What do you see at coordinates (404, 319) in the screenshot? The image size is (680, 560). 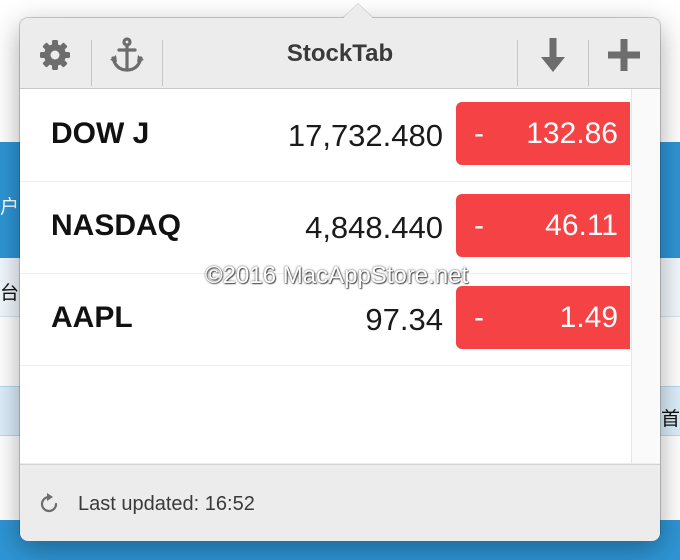 I see `stock-price: 97.34` at bounding box center [404, 319].